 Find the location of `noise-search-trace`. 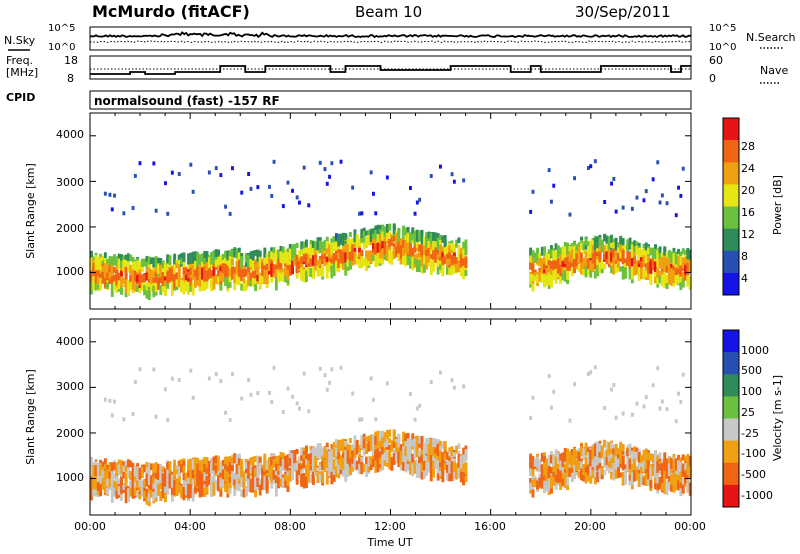

noise-search-trace is located at coordinates (390, 42).